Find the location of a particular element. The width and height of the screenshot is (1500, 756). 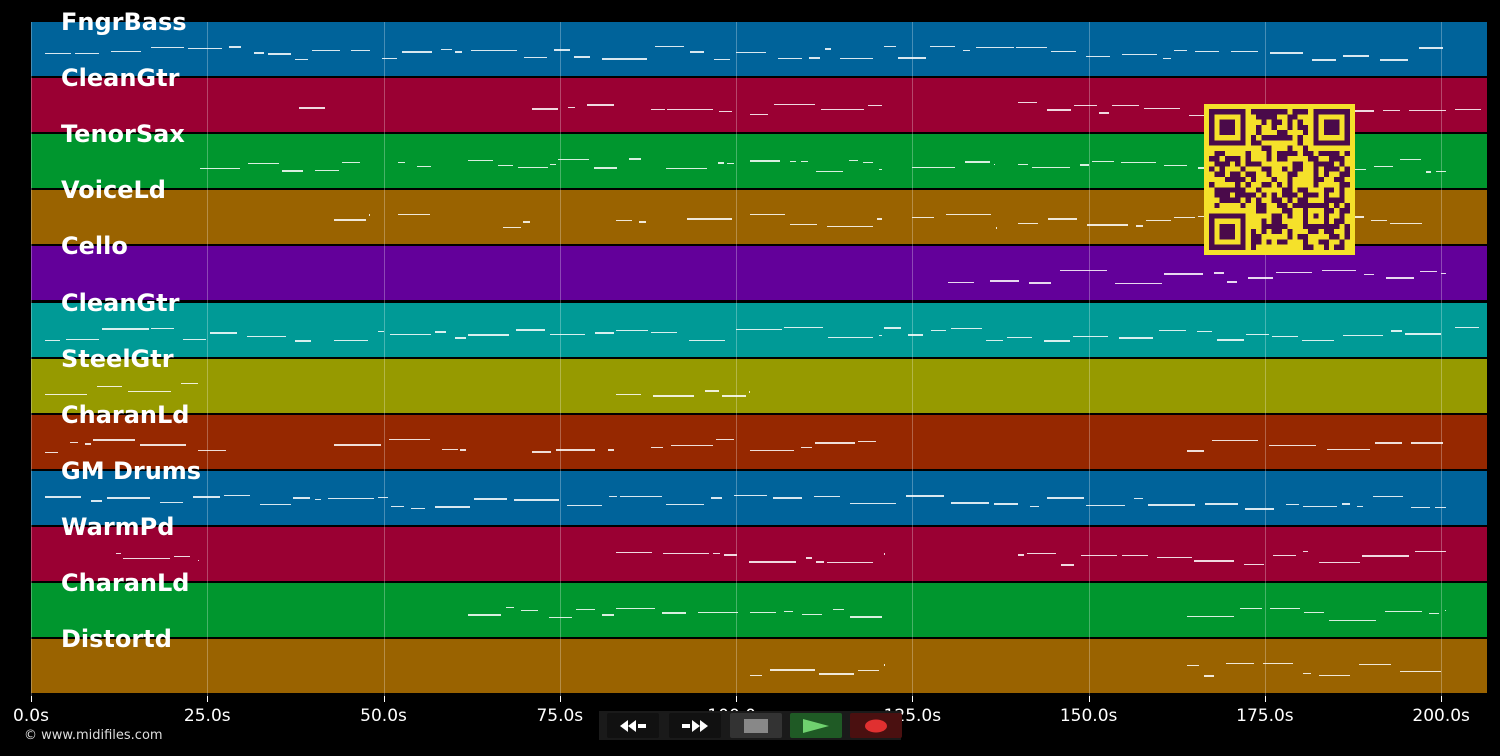

track-lane: SteelGtr is located at coordinates (759, 380).